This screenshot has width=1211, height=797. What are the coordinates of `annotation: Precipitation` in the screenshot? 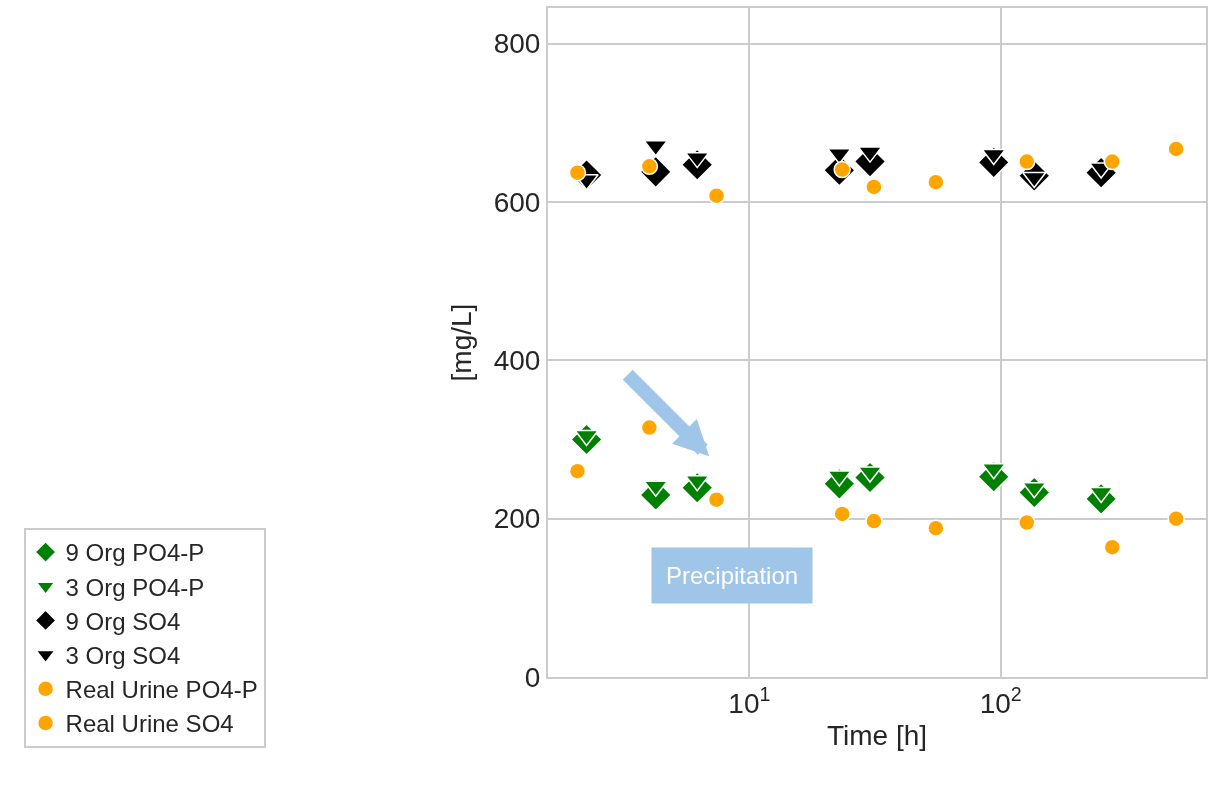 It's located at (732, 575).